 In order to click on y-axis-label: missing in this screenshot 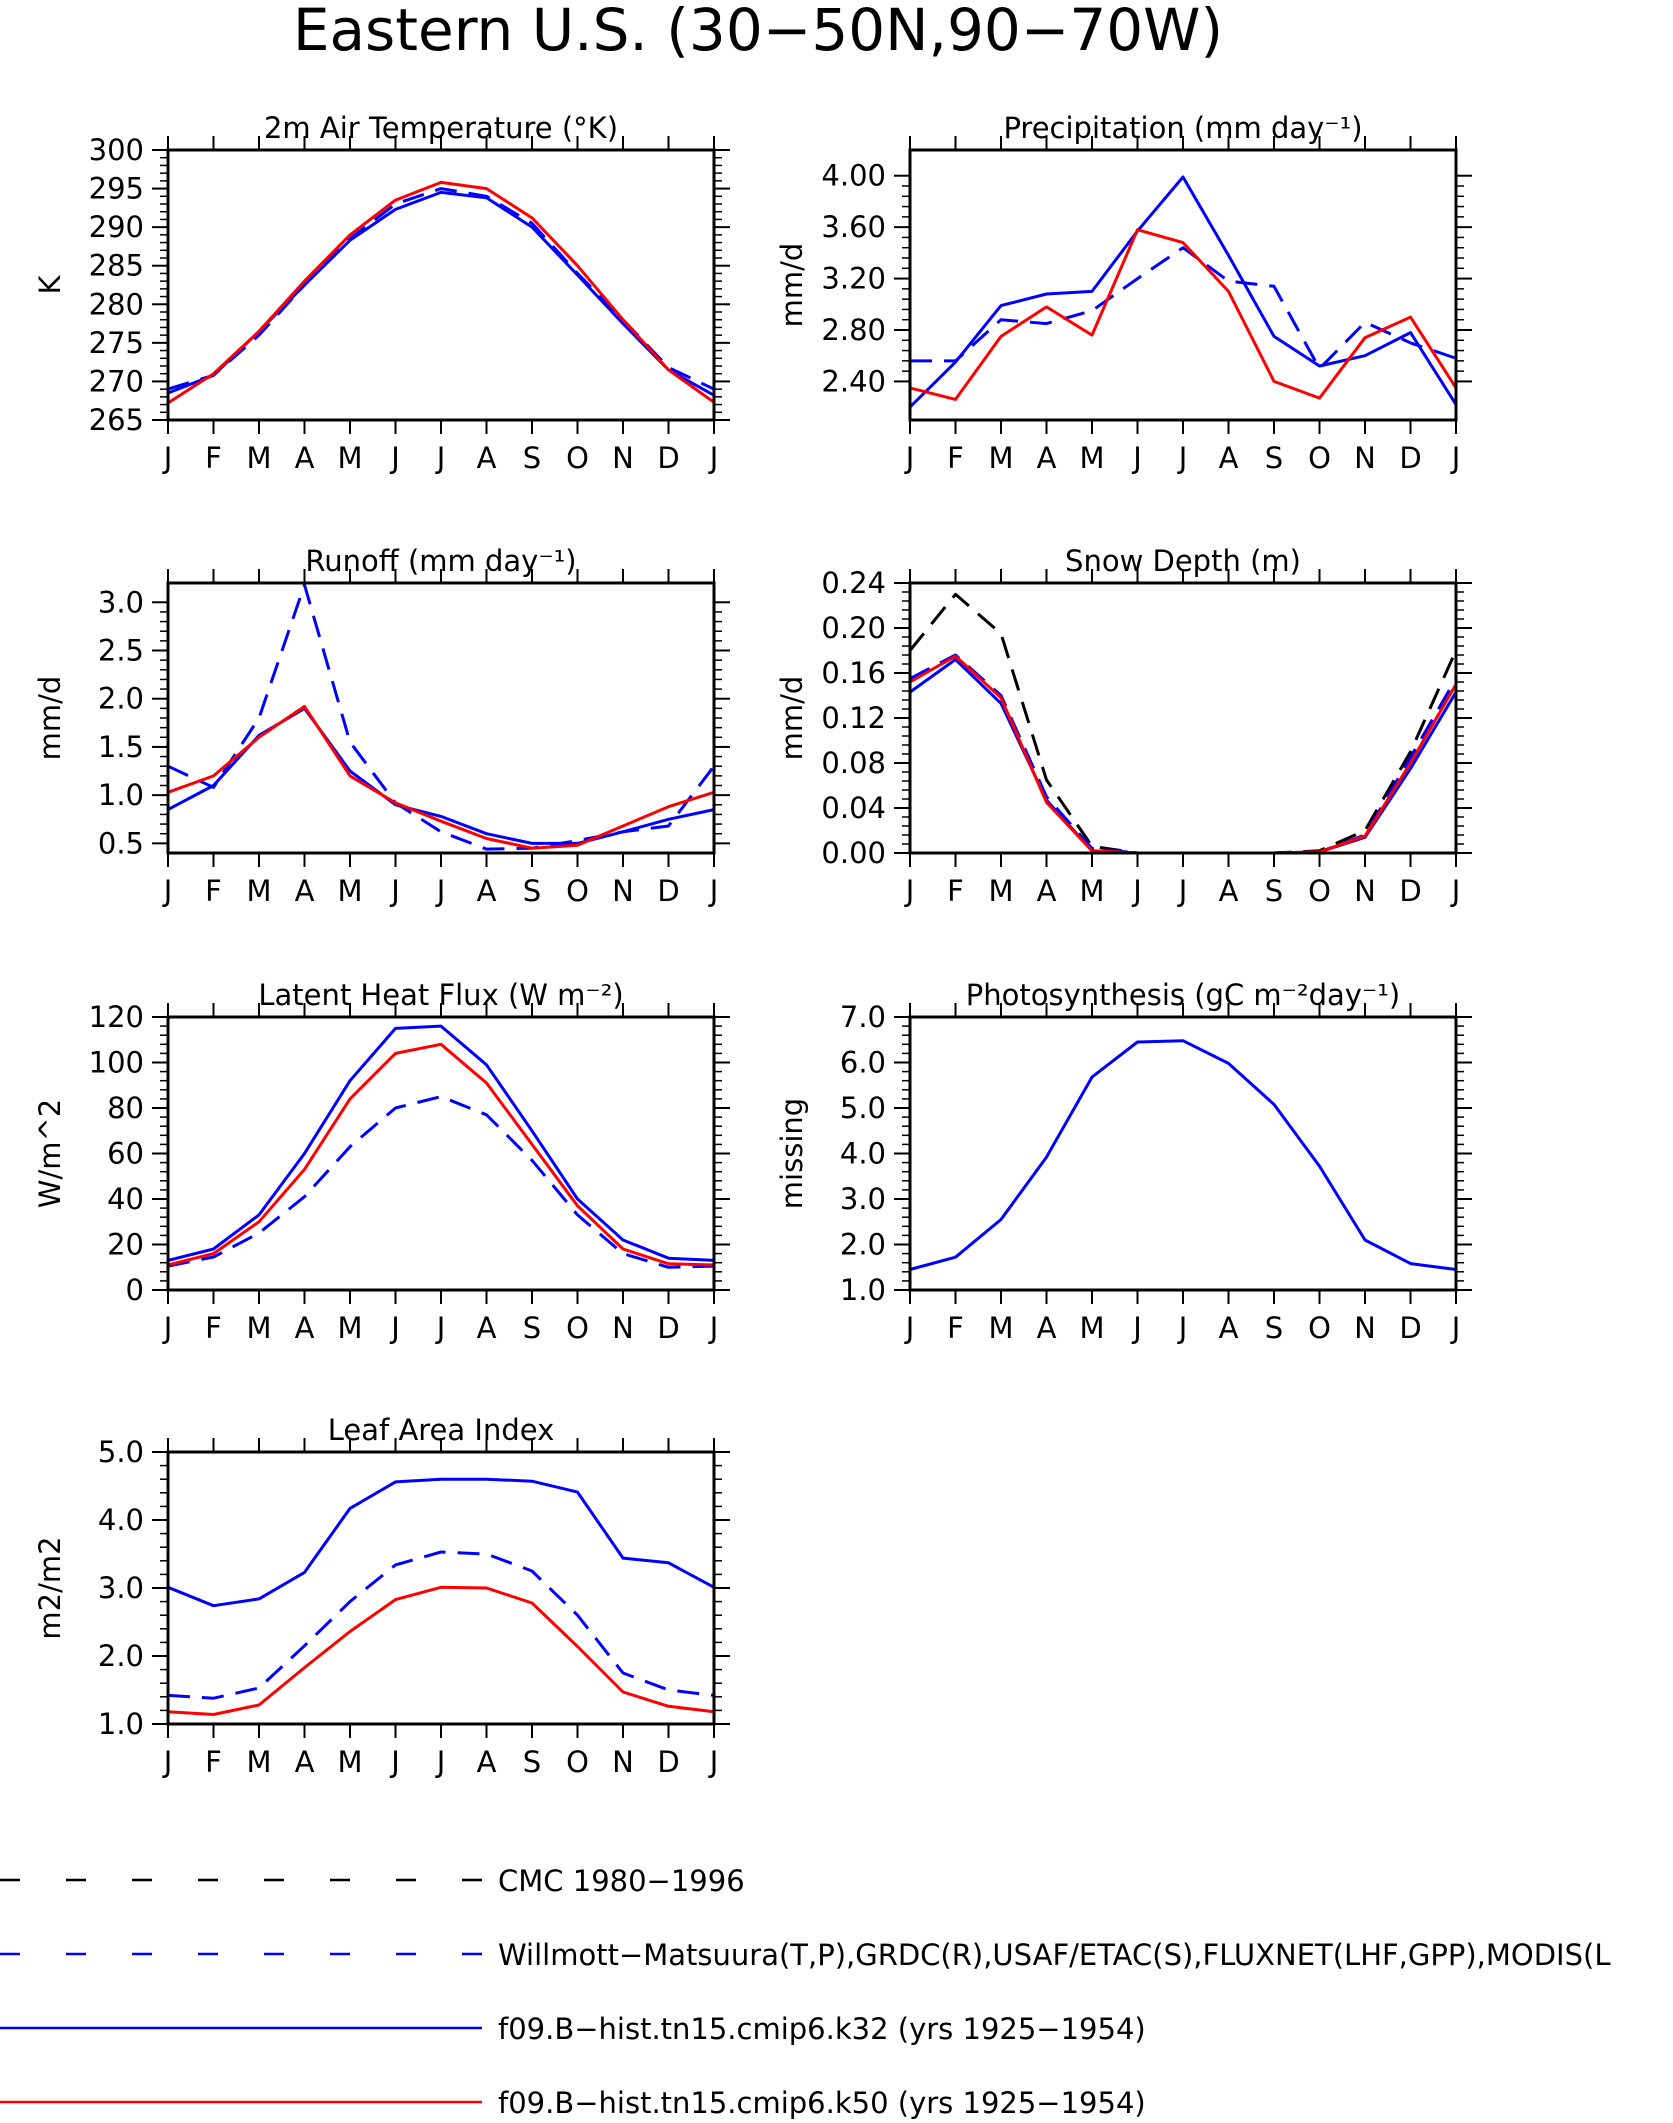, I will do `click(792, 1153)`.